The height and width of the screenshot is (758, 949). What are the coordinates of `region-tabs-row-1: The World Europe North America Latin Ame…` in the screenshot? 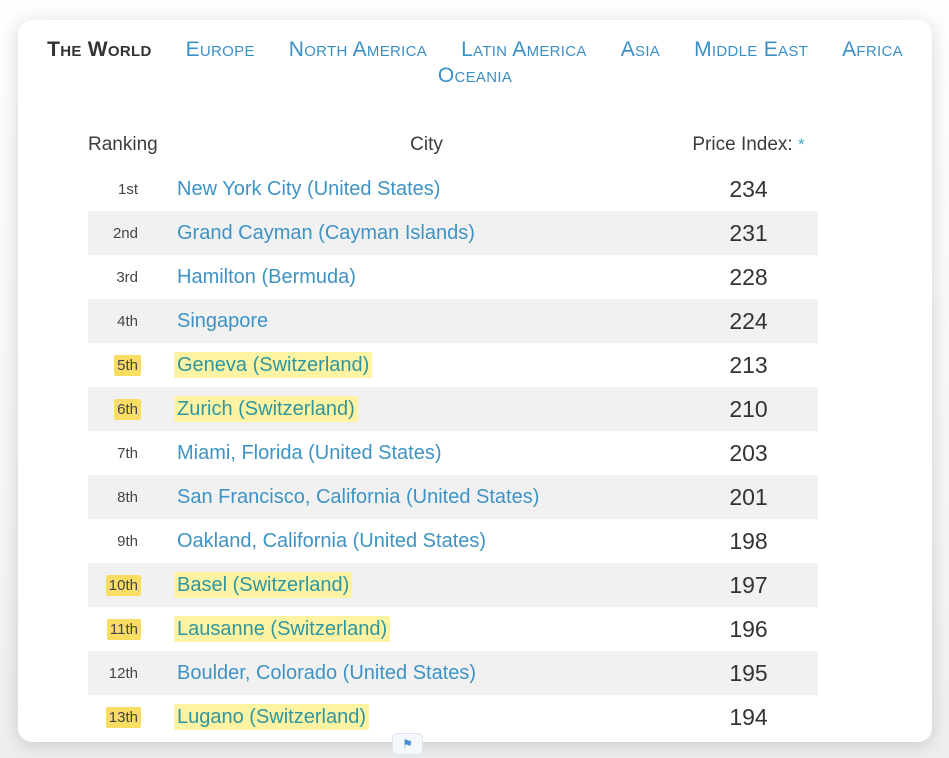 It's located at (475, 50).